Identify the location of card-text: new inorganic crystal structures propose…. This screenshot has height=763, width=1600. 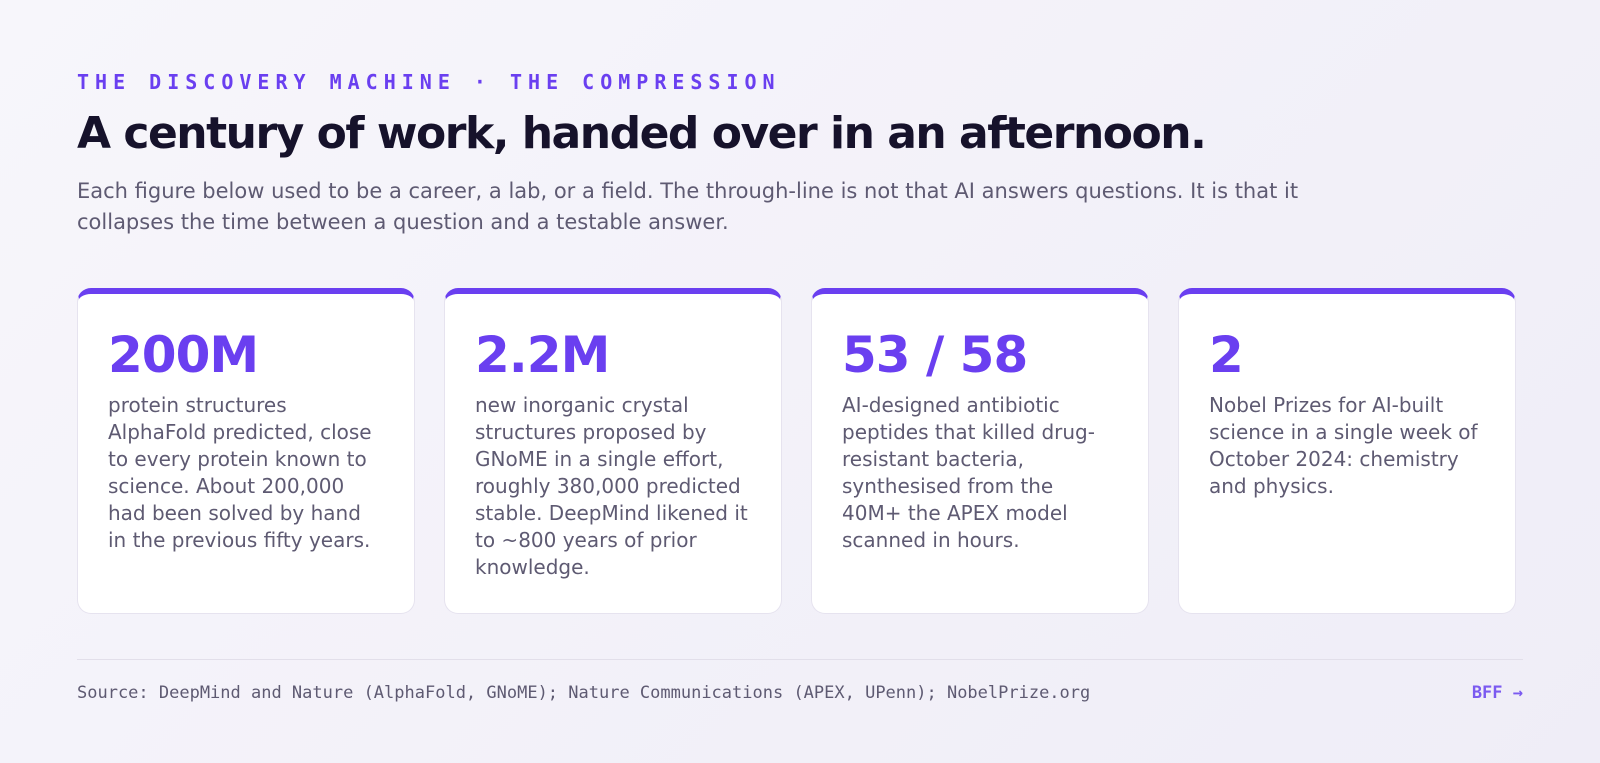
(611, 486).